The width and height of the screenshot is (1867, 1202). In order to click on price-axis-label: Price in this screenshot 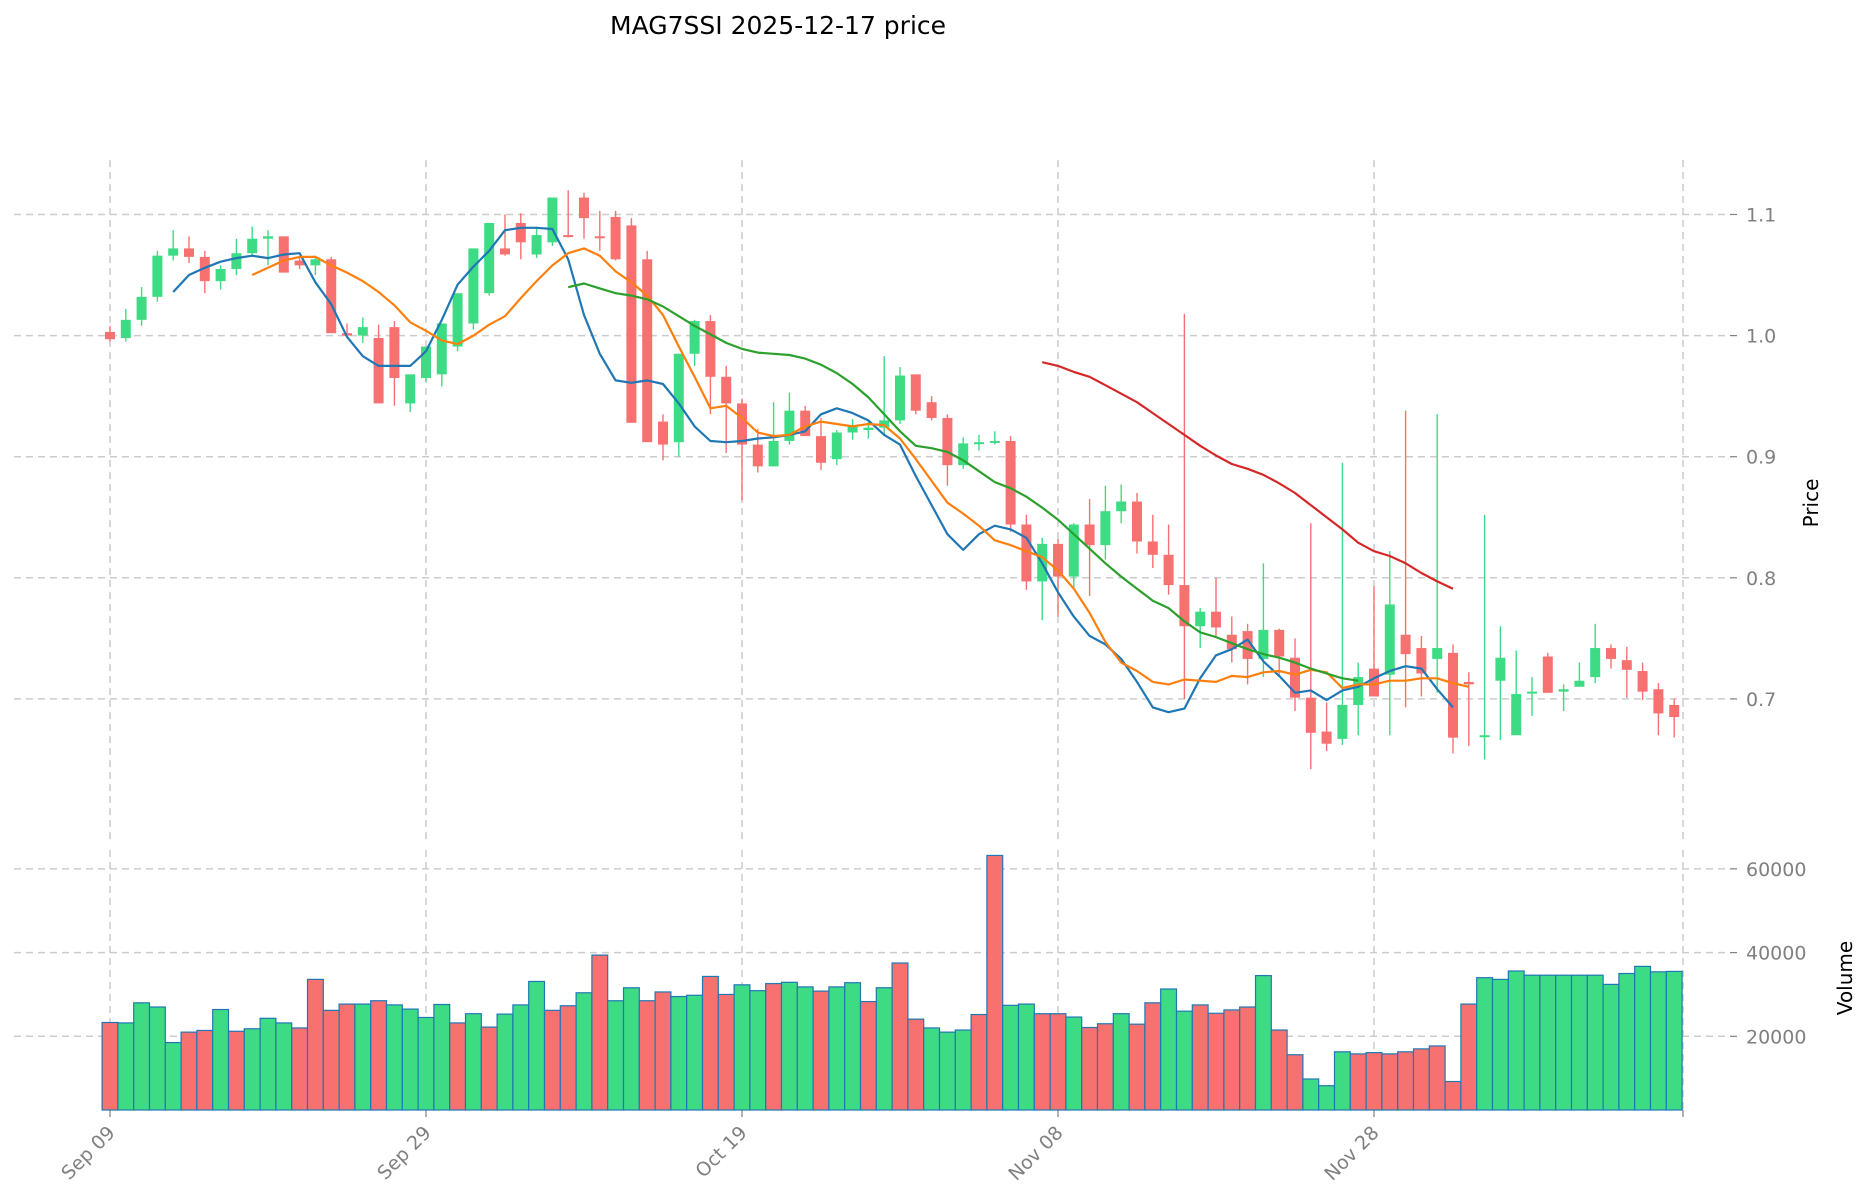, I will do `click(1811, 503)`.